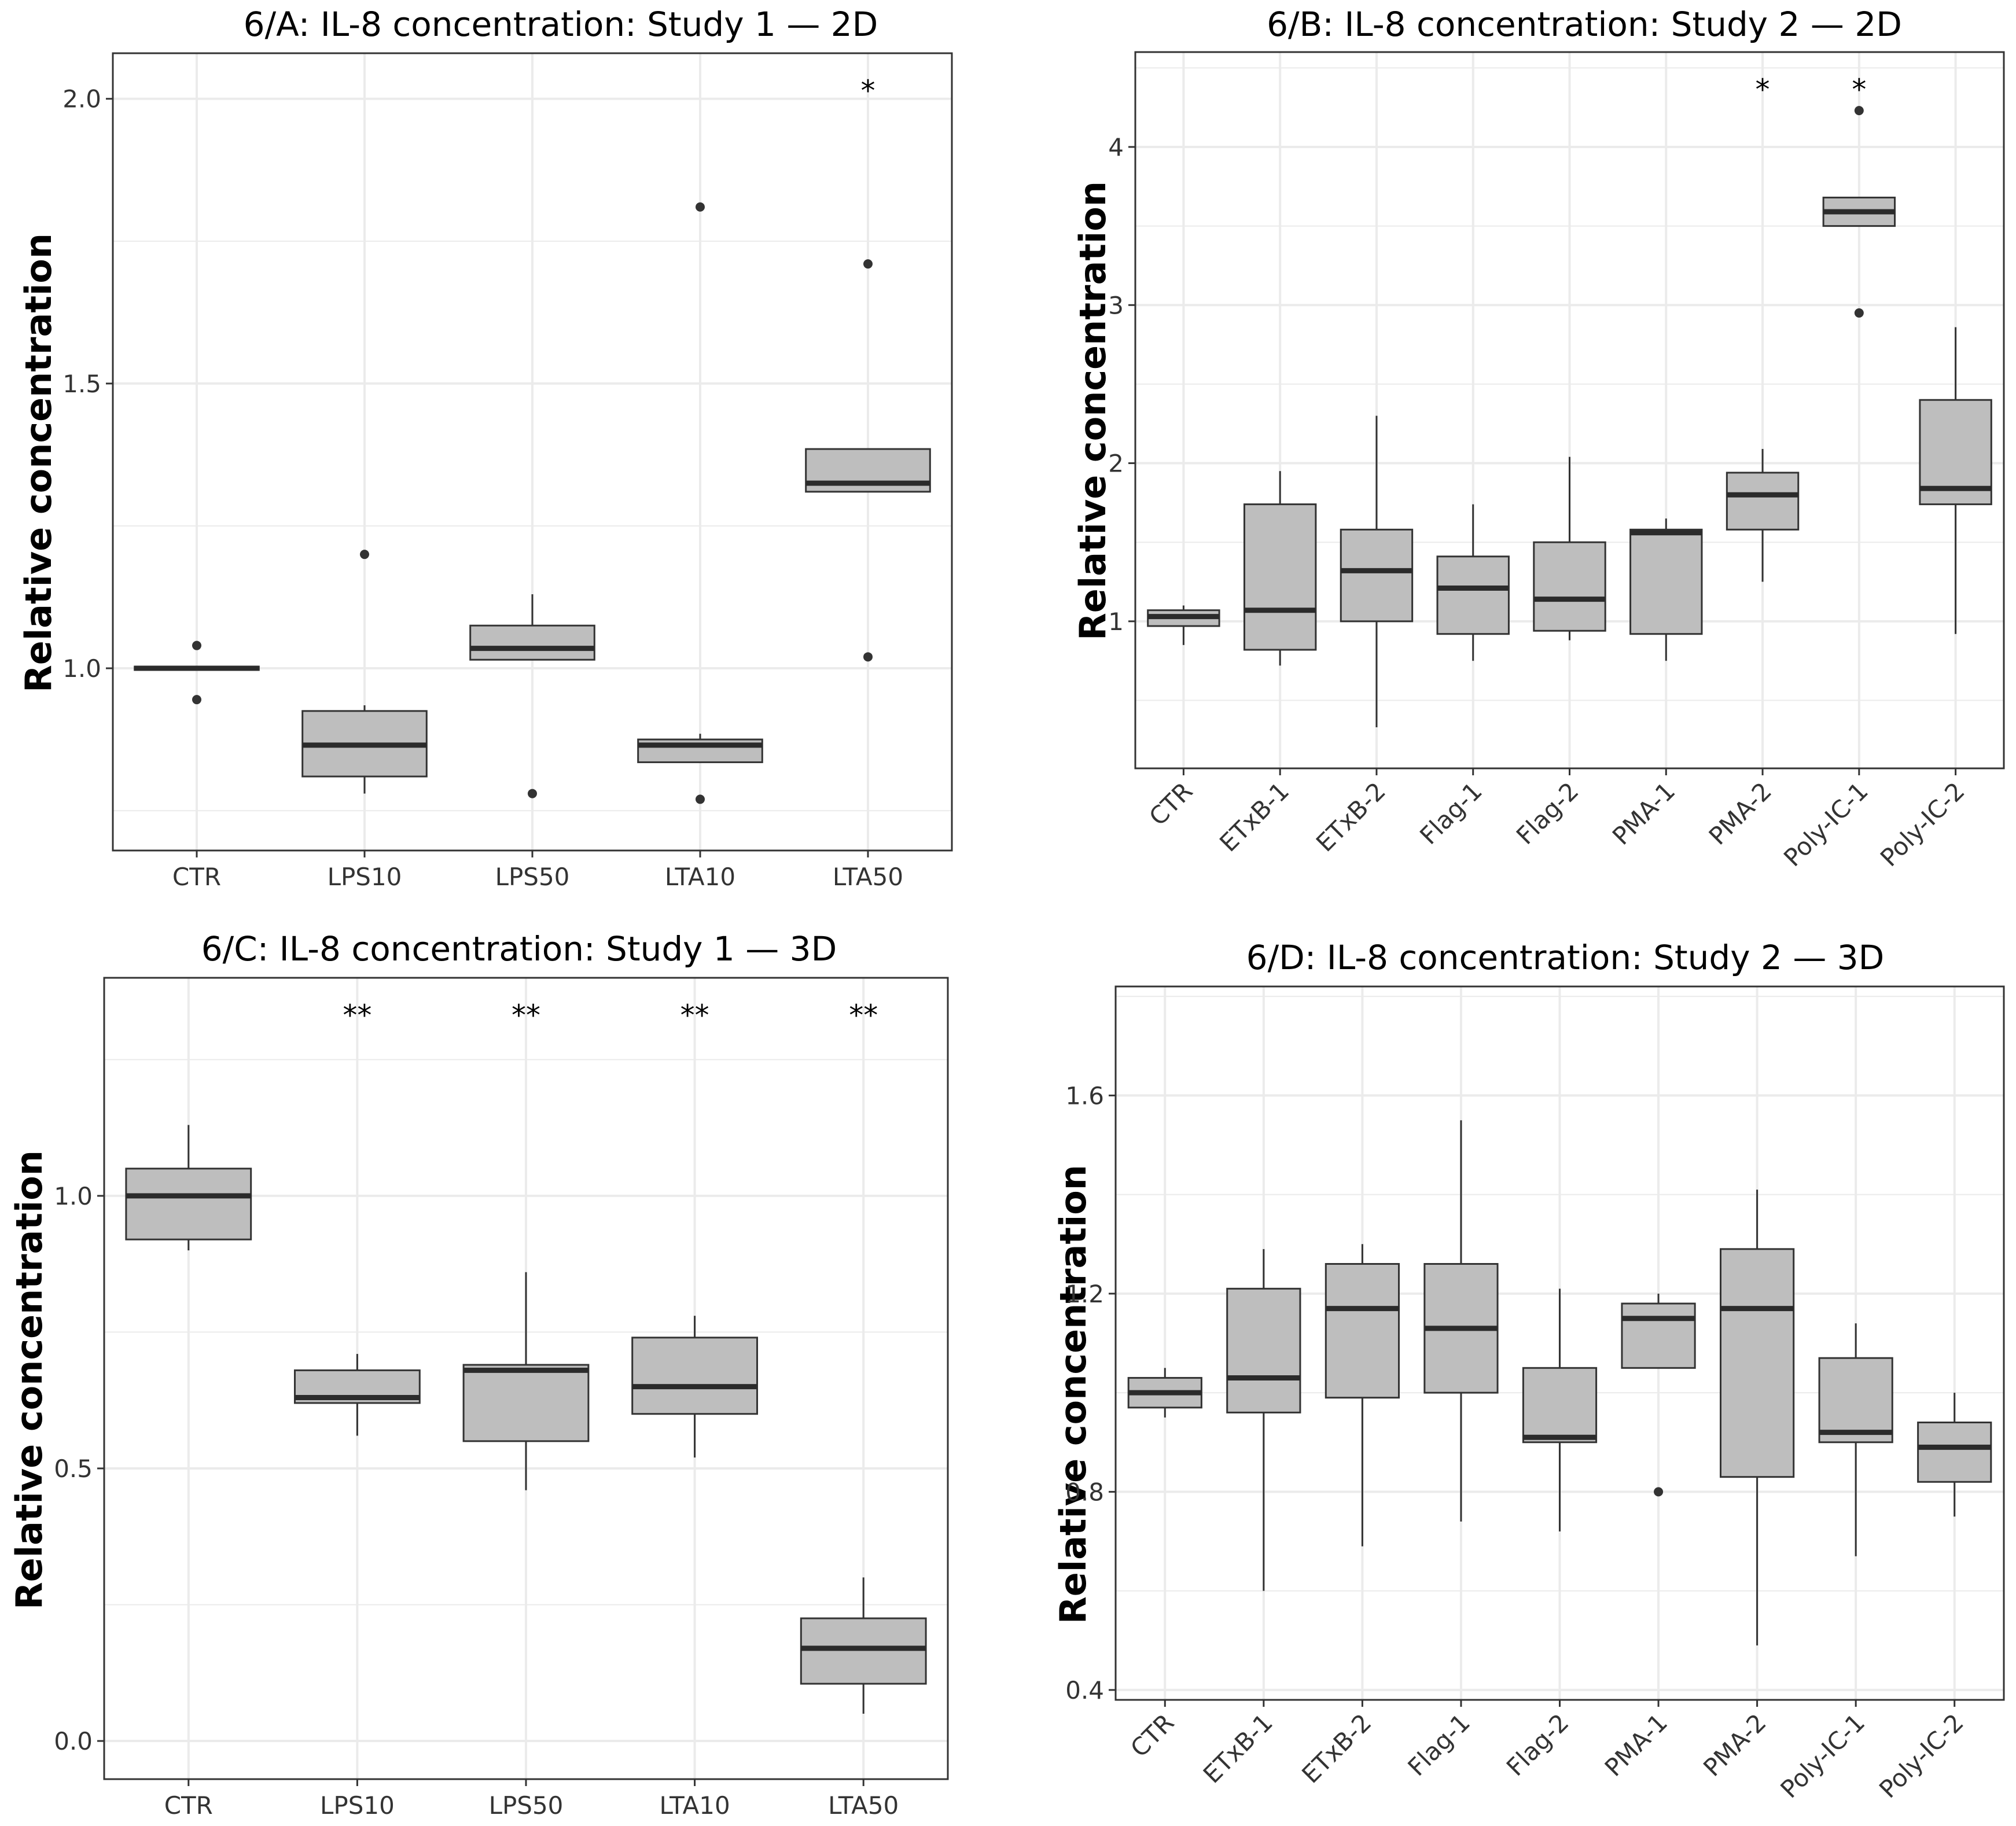 This screenshot has width=2016, height=1826. What do you see at coordinates (1565, 957) in the screenshot?
I see `panel-6d-title: 6/D: IL-8 concentration: Study 2 — 3D` at bounding box center [1565, 957].